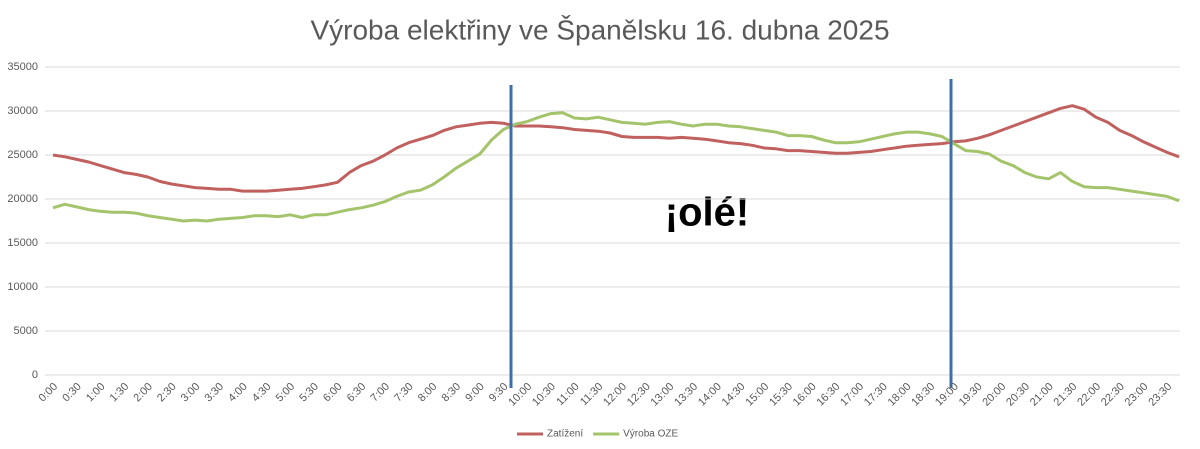  Describe the element at coordinates (900, 395) in the screenshot. I see `x-tick-label: 18:00` at that location.